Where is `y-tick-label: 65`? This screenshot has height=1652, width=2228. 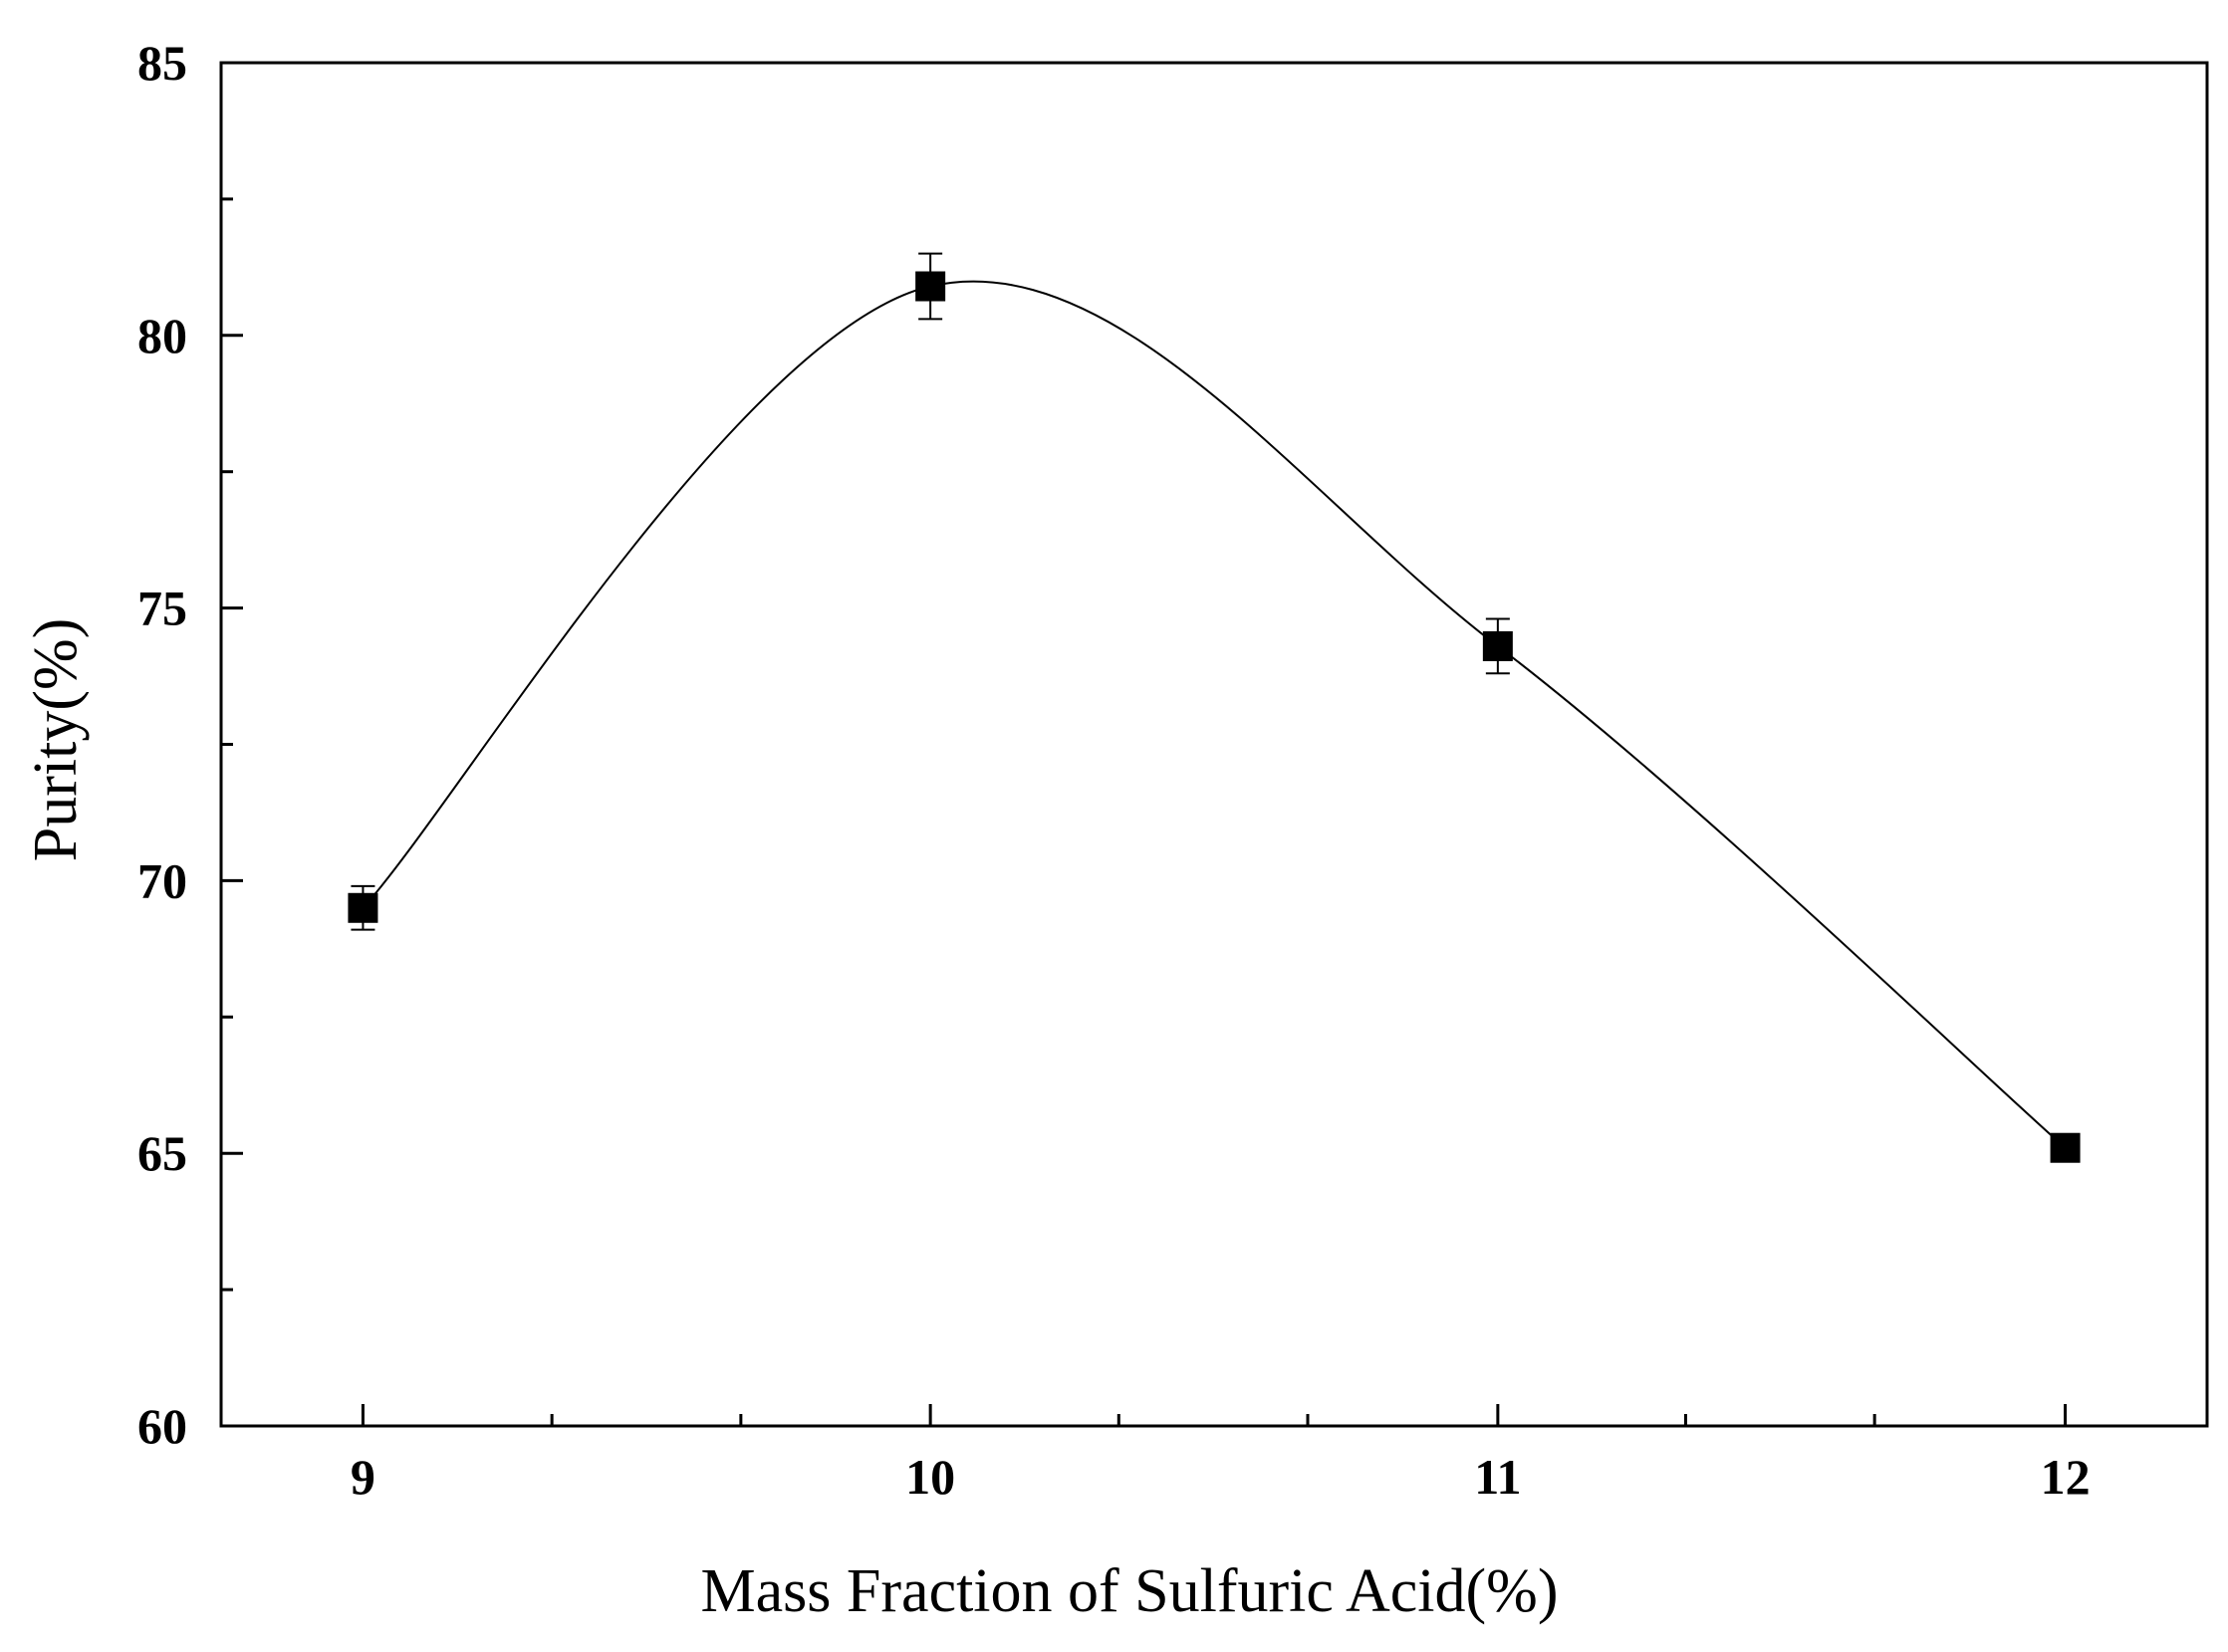 y-tick-label: 65 is located at coordinates (162, 1153).